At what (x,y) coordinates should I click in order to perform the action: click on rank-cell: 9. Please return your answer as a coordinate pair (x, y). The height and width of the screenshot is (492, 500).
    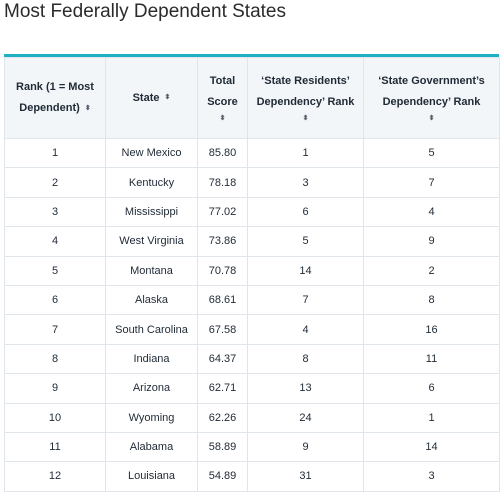
    Looking at the image, I should click on (55, 388).